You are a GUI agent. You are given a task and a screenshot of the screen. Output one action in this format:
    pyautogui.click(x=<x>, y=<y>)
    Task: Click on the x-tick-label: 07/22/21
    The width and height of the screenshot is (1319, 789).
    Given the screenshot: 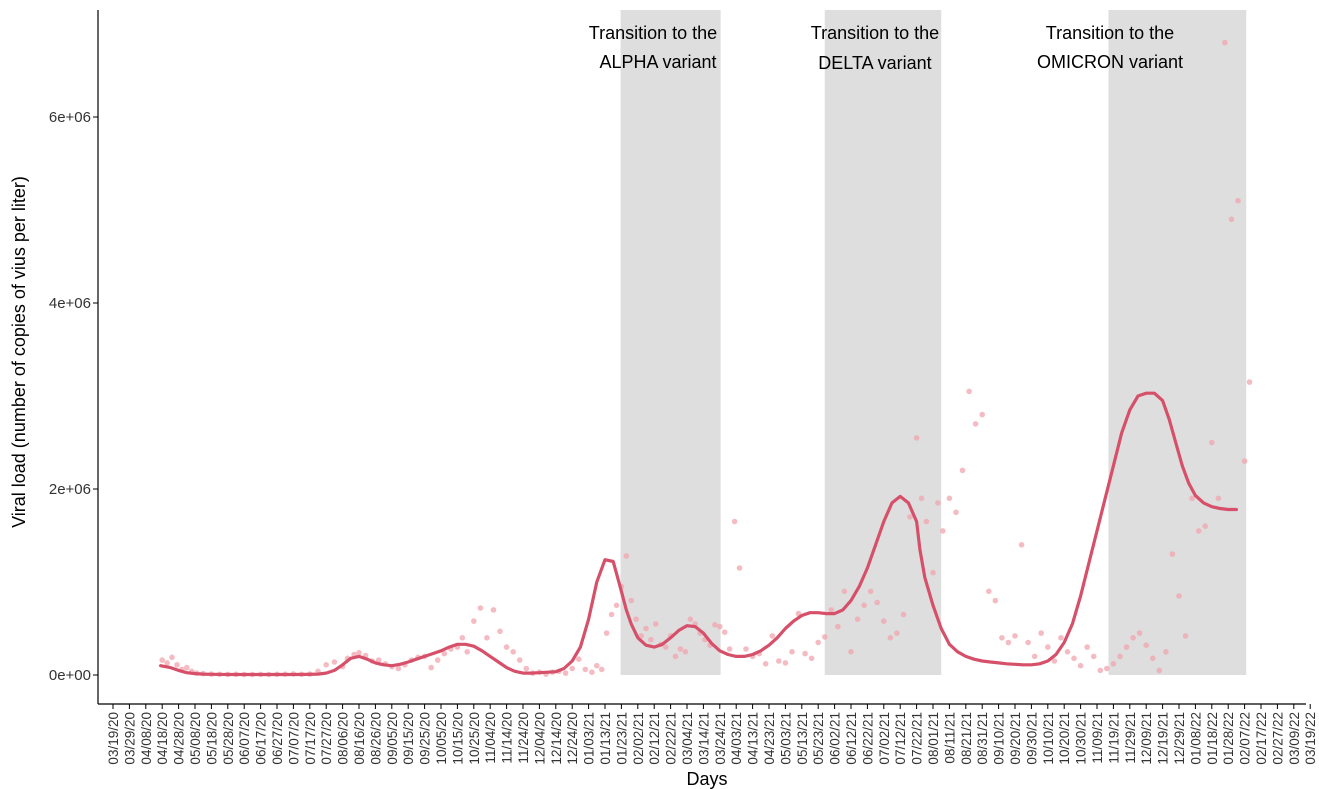 What is the action you would take?
    pyautogui.click(x=917, y=738)
    